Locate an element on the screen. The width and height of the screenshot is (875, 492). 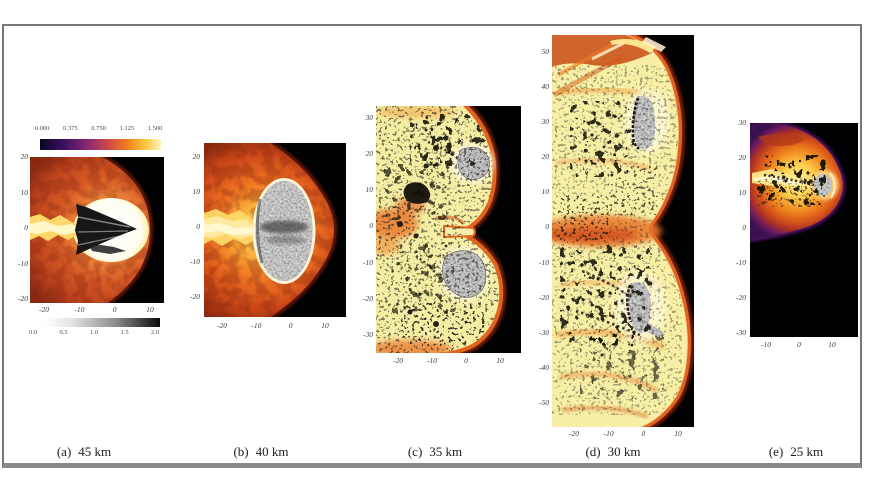
panel-altitude: 30 km is located at coordinates (624, 451).